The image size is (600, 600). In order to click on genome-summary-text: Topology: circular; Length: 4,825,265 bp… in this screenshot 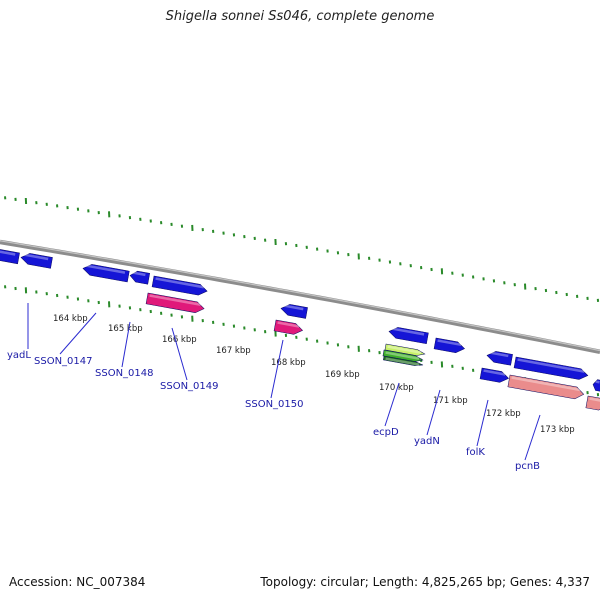, I will do `click(425, 582)`.